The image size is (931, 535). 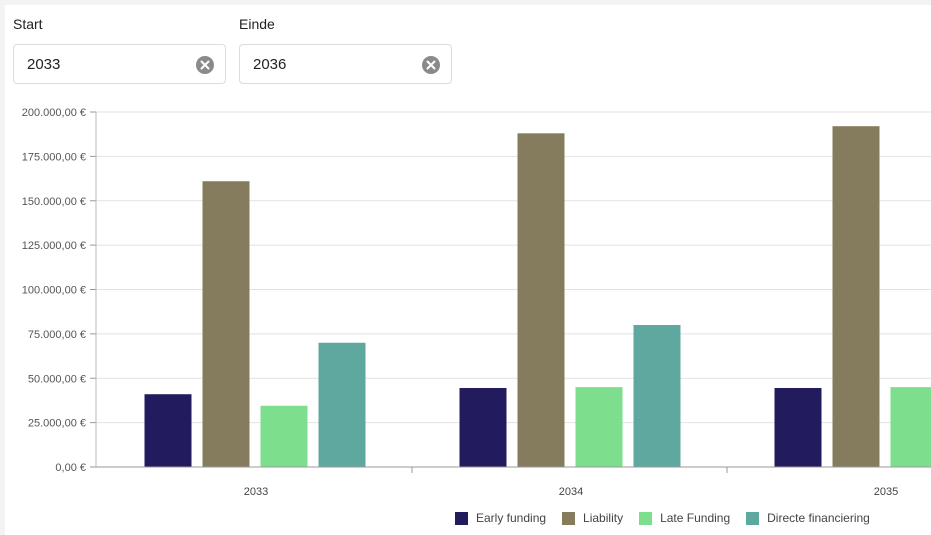 What do you see at coordinates (54, 246) in the screenshot?
I see `y-tick-label: 125.000,00 €` at bounding box center [54, 246].